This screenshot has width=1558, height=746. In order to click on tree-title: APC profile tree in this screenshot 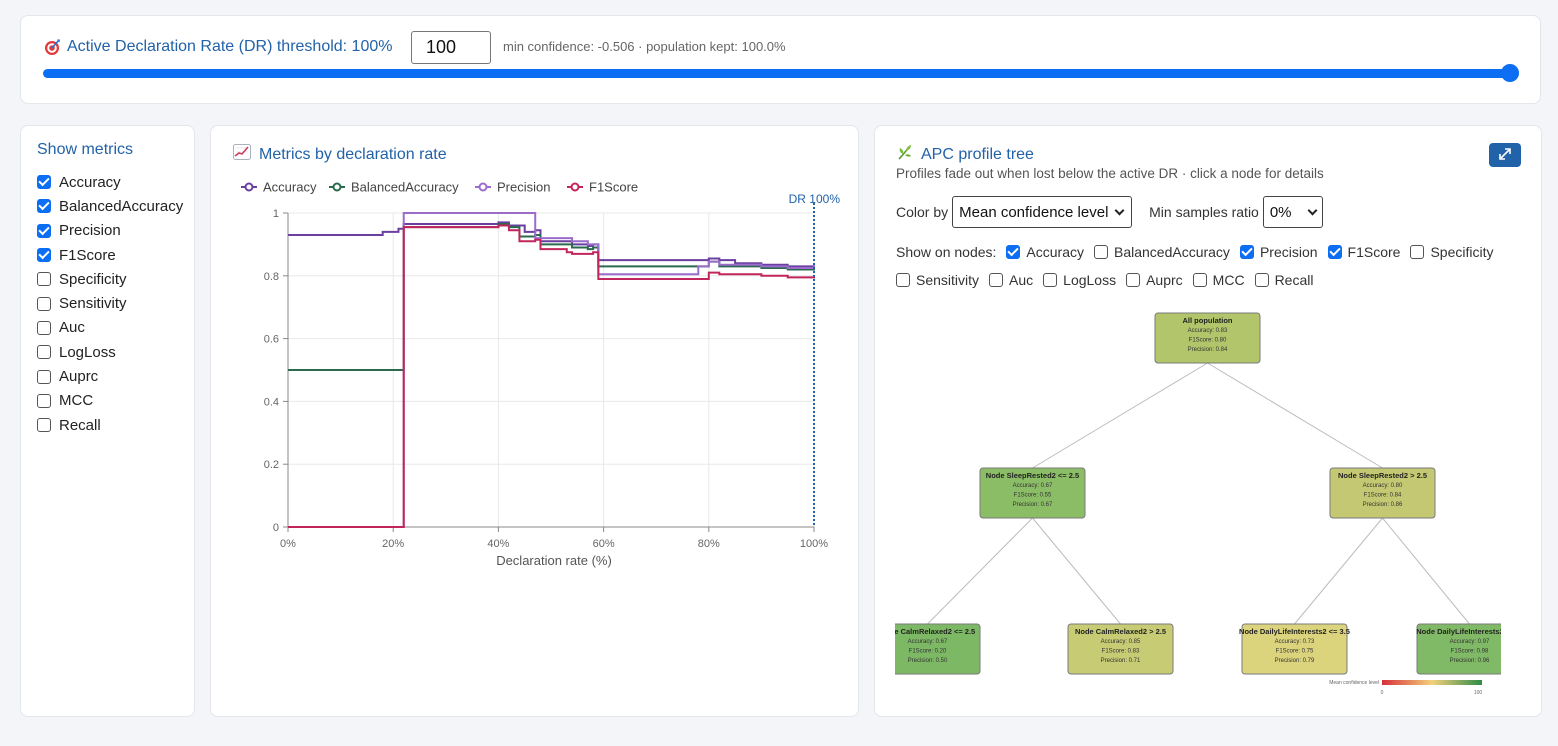, I will do `click(965, 154)`.